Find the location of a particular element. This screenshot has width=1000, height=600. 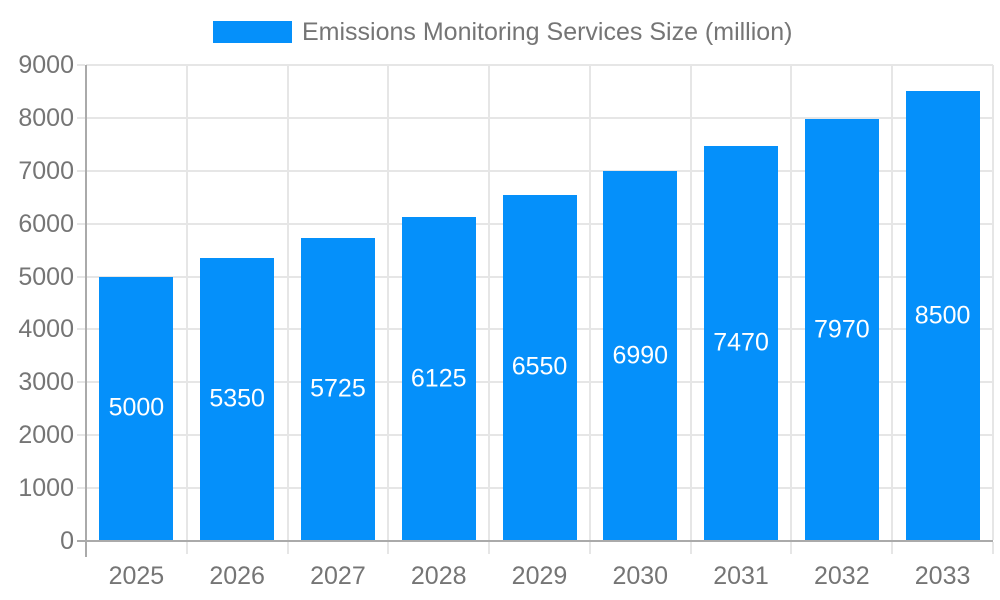

bar: 5725 is located at coordinates (337, 389).